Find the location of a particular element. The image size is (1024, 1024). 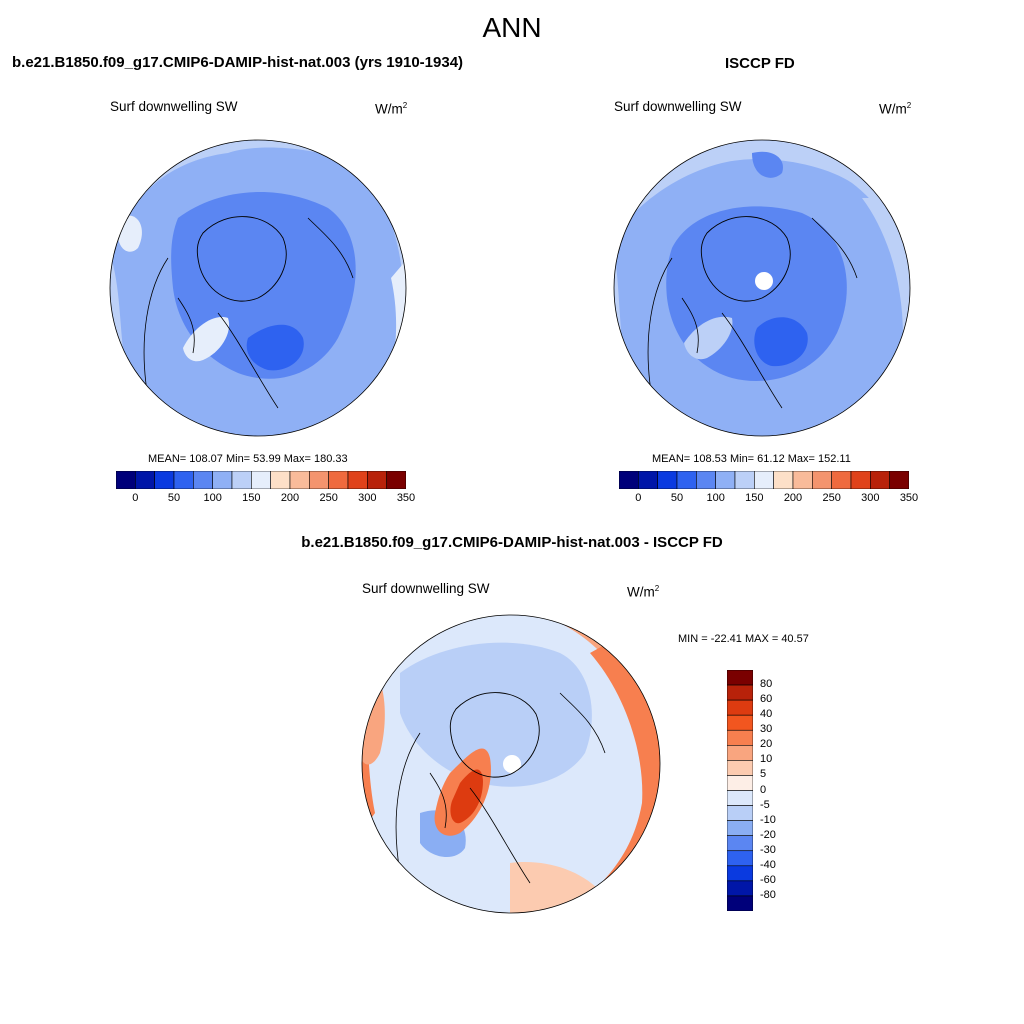

model-stats: MEAN= 108.07 Min= 53.99 Max= 180.33 is located at coordinates (248, 459).